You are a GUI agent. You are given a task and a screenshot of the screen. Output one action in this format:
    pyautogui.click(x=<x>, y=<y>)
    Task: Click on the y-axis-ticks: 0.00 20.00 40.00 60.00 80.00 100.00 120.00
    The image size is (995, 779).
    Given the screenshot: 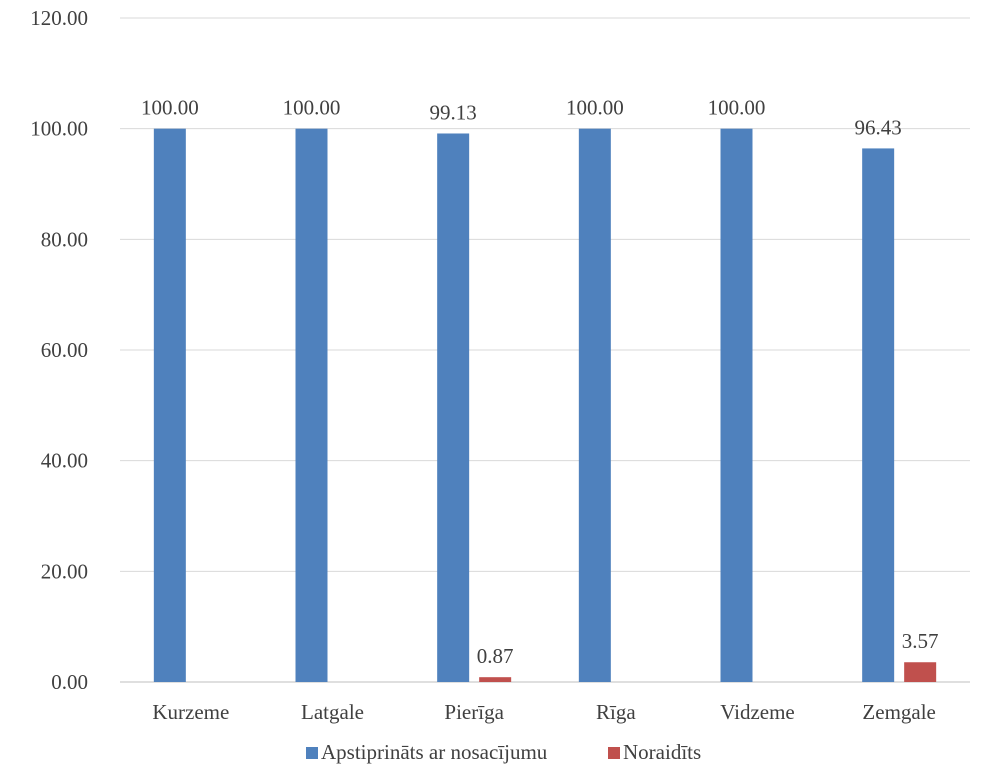 What is the action you would take?
    pyautogui.click(x=59, y=350)
    